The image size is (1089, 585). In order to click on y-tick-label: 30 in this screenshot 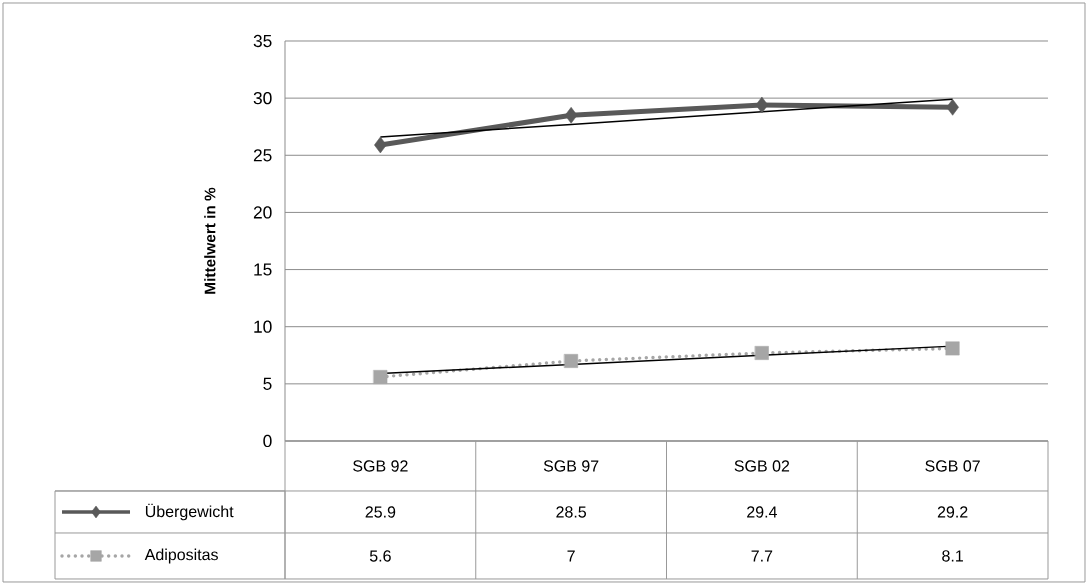, I will do `click(262, 98)`.